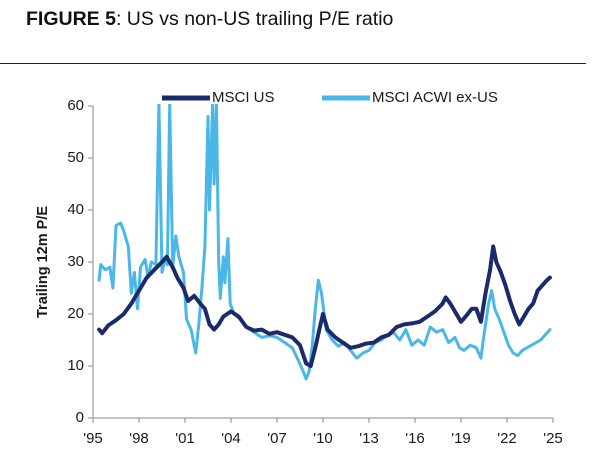 The image size is (606, 458). I want to click on x-tick-label: '25, so click(553, 438).